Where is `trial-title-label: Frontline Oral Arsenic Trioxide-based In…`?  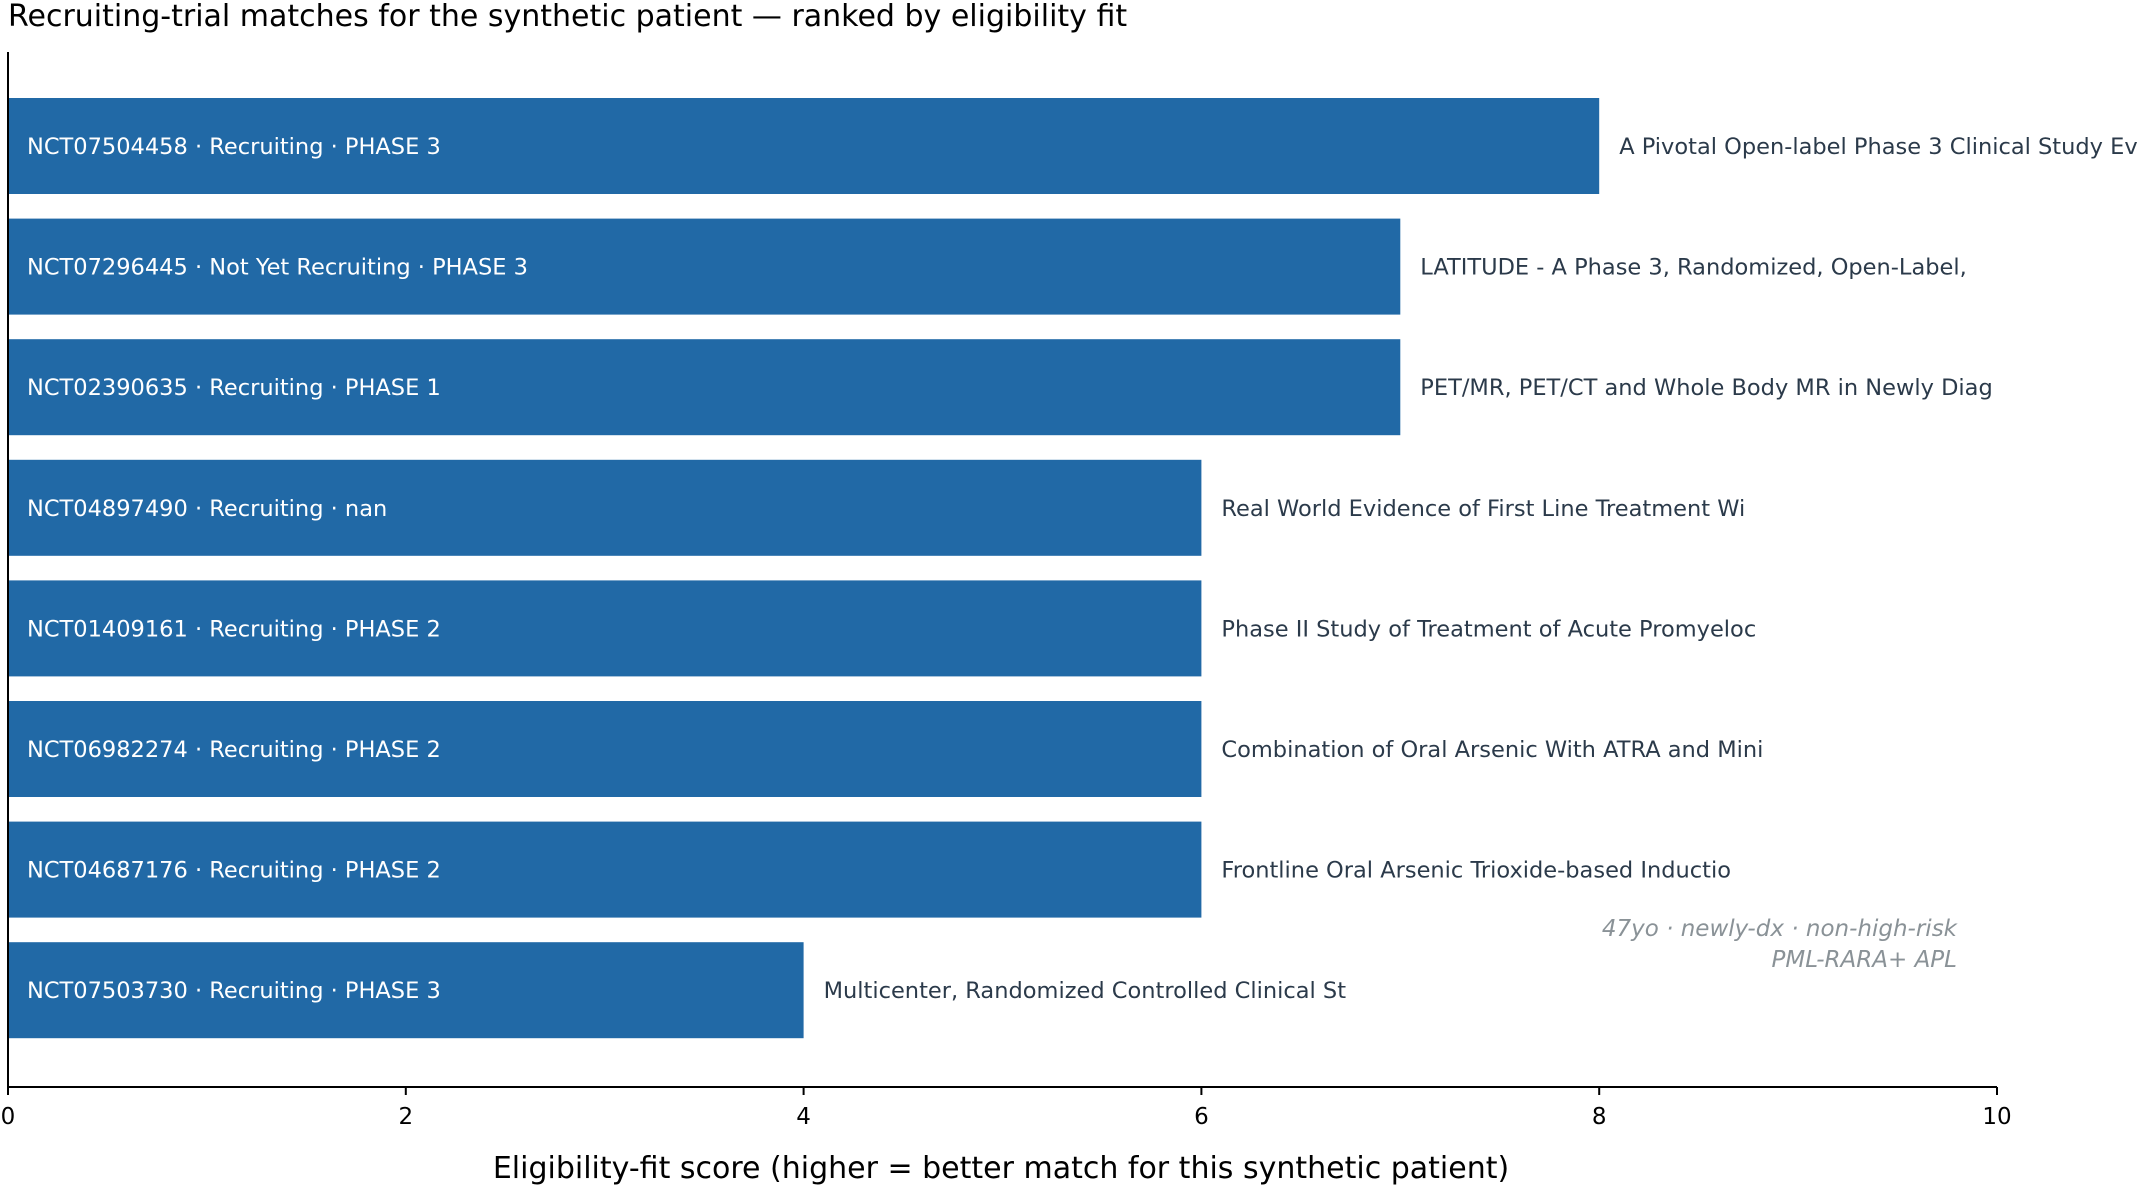 trial-title-label: Frontline Oral Arsenic Trioxide-based In… is located at coordinates (1476, 871).